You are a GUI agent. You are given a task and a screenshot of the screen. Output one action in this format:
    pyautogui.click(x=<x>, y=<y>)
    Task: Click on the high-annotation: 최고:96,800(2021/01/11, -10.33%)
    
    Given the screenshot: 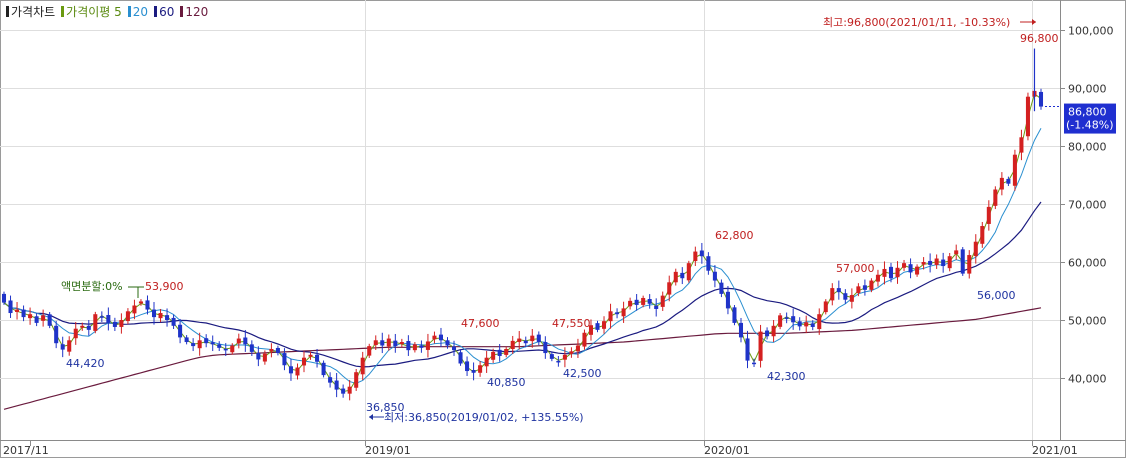 What is the action you would take?
    pyautogui.click(x=916, y=22)
    